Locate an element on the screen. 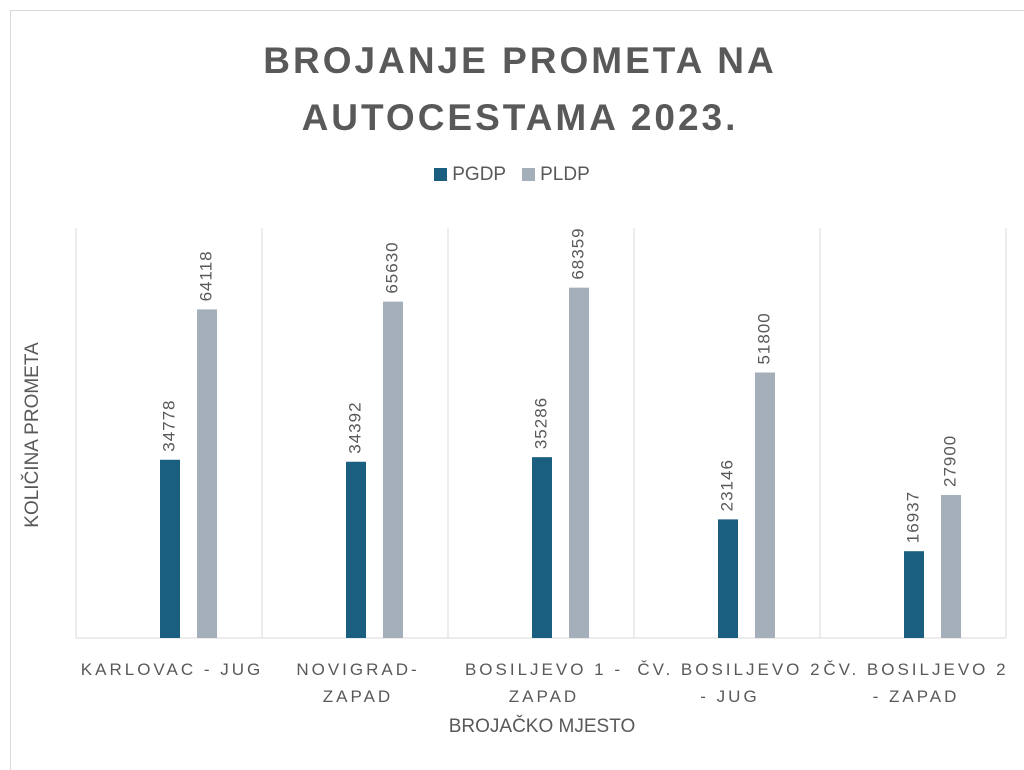  legend-item: PLDP is located at coordinates (556, 175).